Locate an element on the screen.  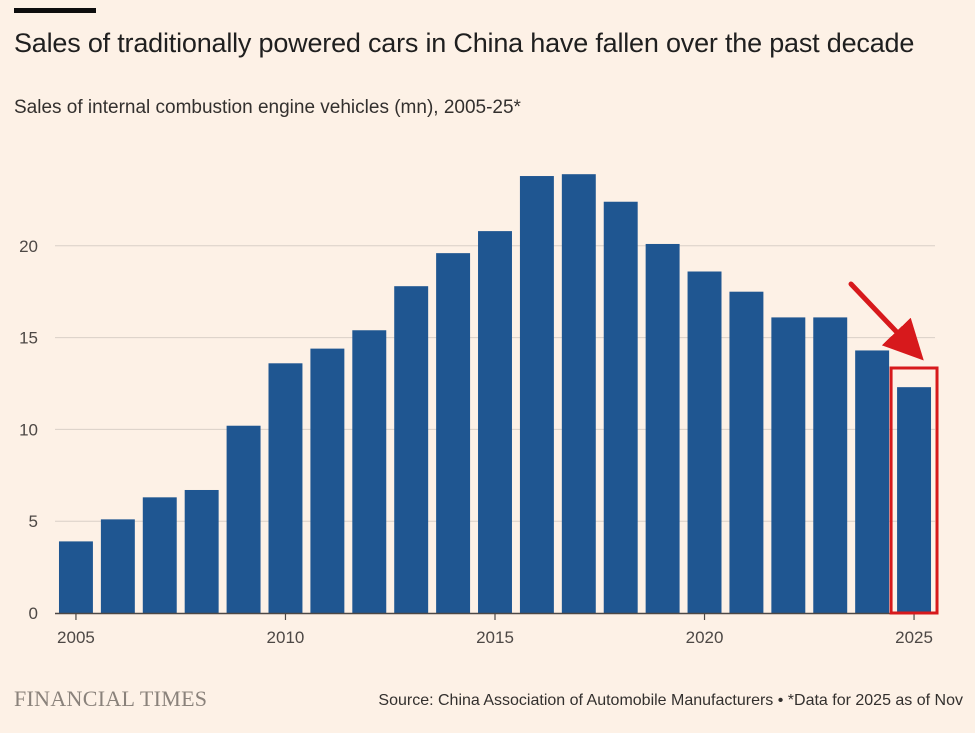
y-tick-label: 15 is located at coordinates (28, 338).